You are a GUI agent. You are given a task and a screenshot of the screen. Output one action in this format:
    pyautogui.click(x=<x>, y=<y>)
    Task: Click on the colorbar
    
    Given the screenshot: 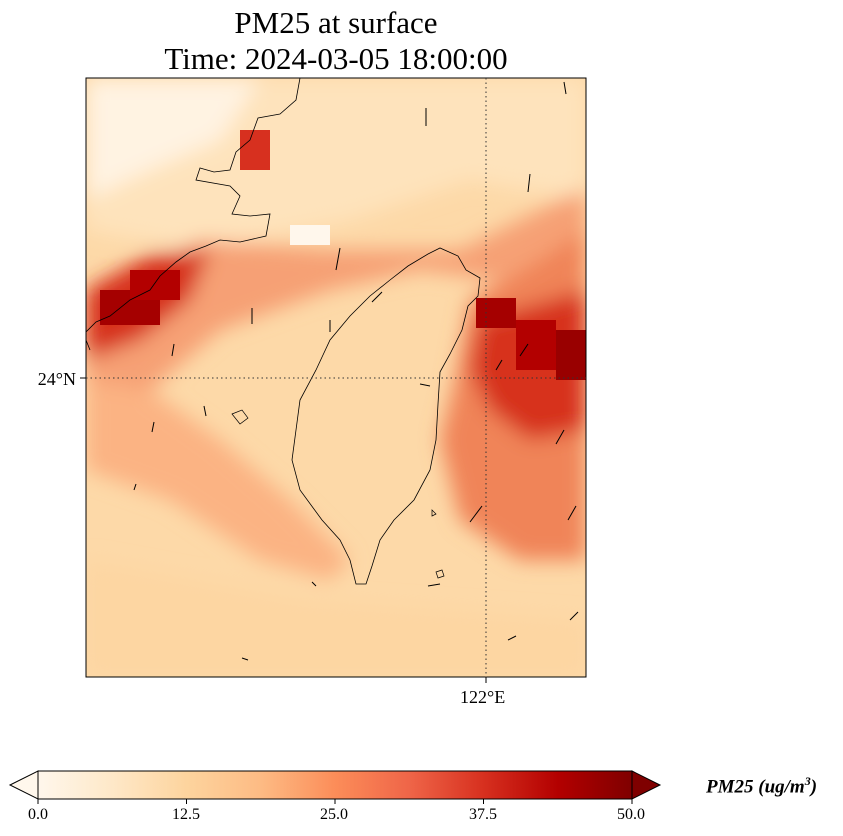 What is the action you would take?
    pyautogui.click(x=335, y=787)
    